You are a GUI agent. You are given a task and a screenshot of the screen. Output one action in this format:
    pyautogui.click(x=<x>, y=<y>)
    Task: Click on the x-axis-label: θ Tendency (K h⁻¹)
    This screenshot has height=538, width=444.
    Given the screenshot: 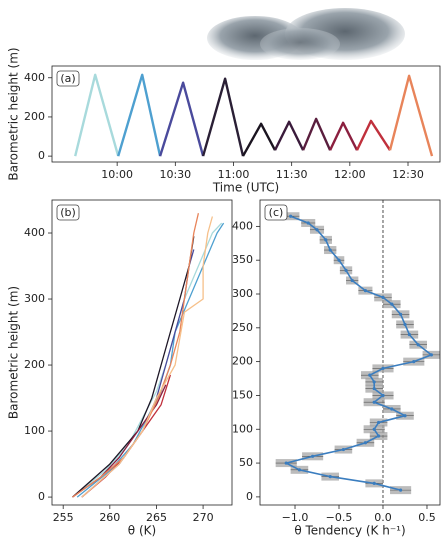 What is the action you would take?
    pyautogui.click(x=349, y=531)
    